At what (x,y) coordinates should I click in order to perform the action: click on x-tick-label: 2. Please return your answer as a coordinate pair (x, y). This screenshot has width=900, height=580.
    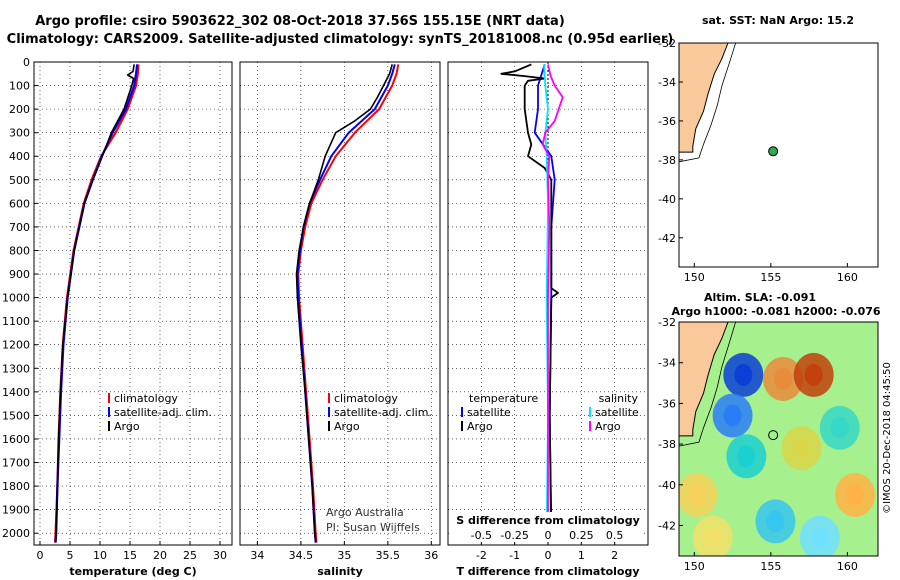
    Looking at the image, I should click on (614, 555).